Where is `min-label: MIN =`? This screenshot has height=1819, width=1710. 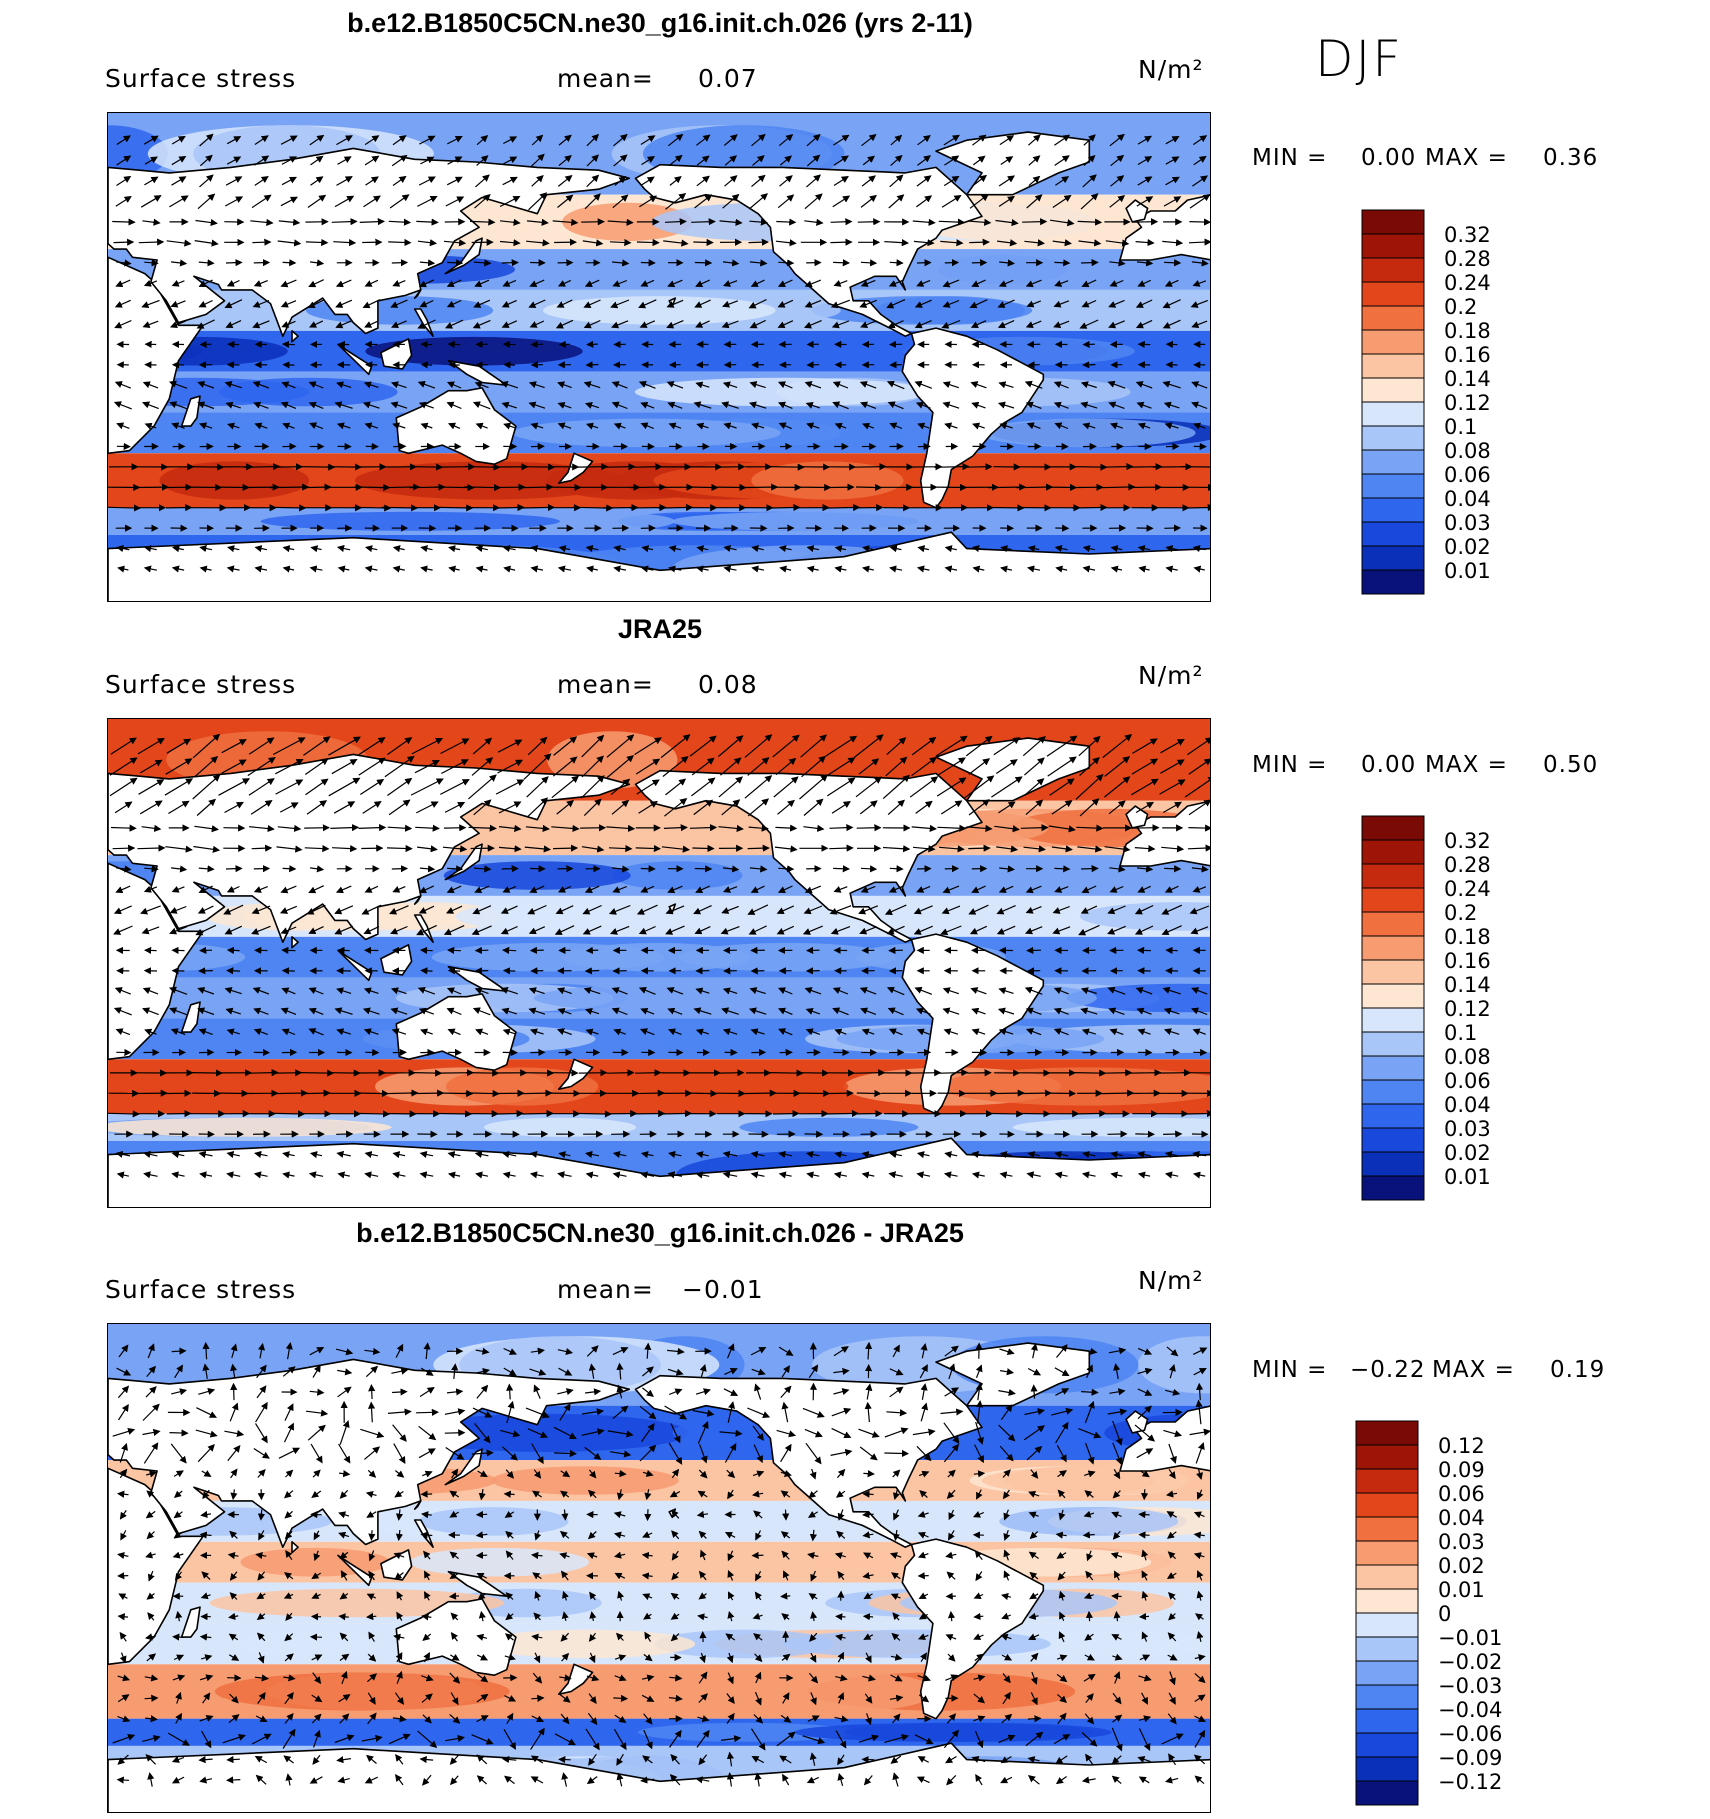 min-label: MIN = is located at coordinates (1290, 1370).